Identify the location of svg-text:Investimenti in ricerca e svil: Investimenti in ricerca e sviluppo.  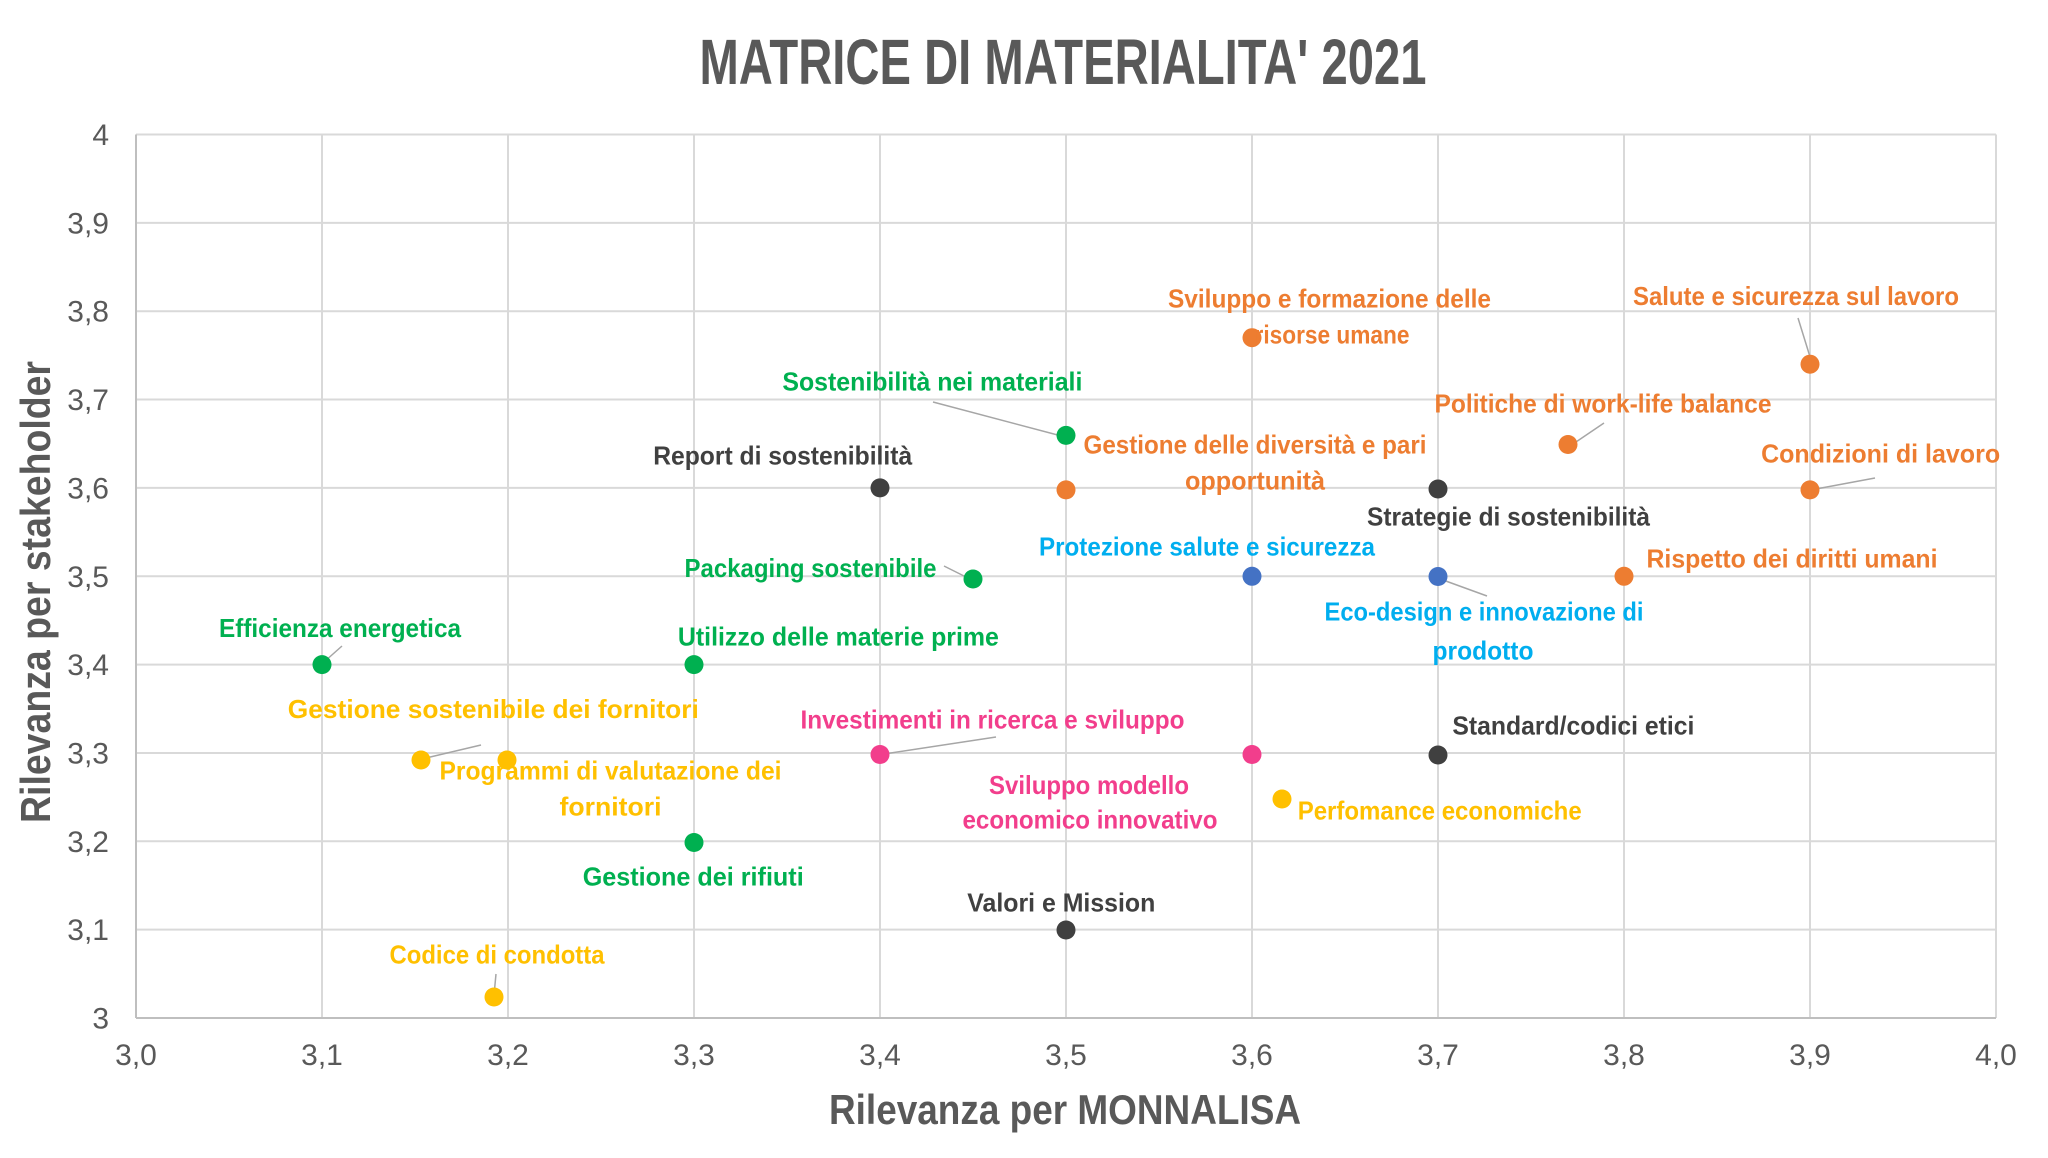
(993, 720).